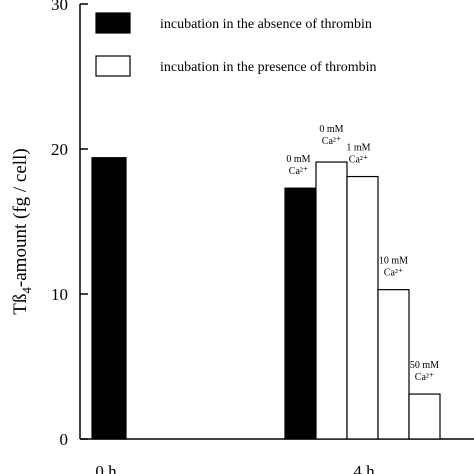 Image resolution: width=474 pixels, height=474 pixels. Describe the element at coordinates (59, 294) in the screenshot. I see `y-tick-label: 10` at that location.